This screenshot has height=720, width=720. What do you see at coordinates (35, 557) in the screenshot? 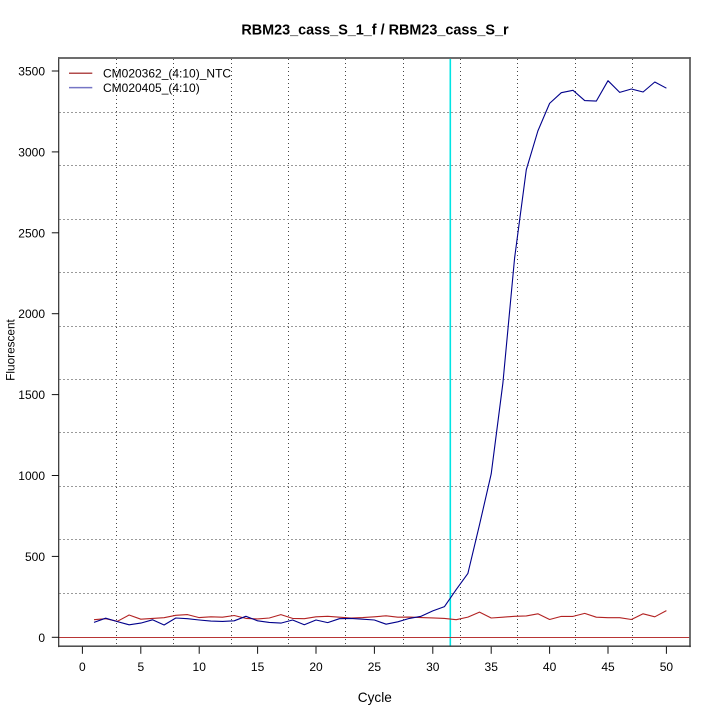
I see `svg-text: 500` at bounding box center [35, 557].